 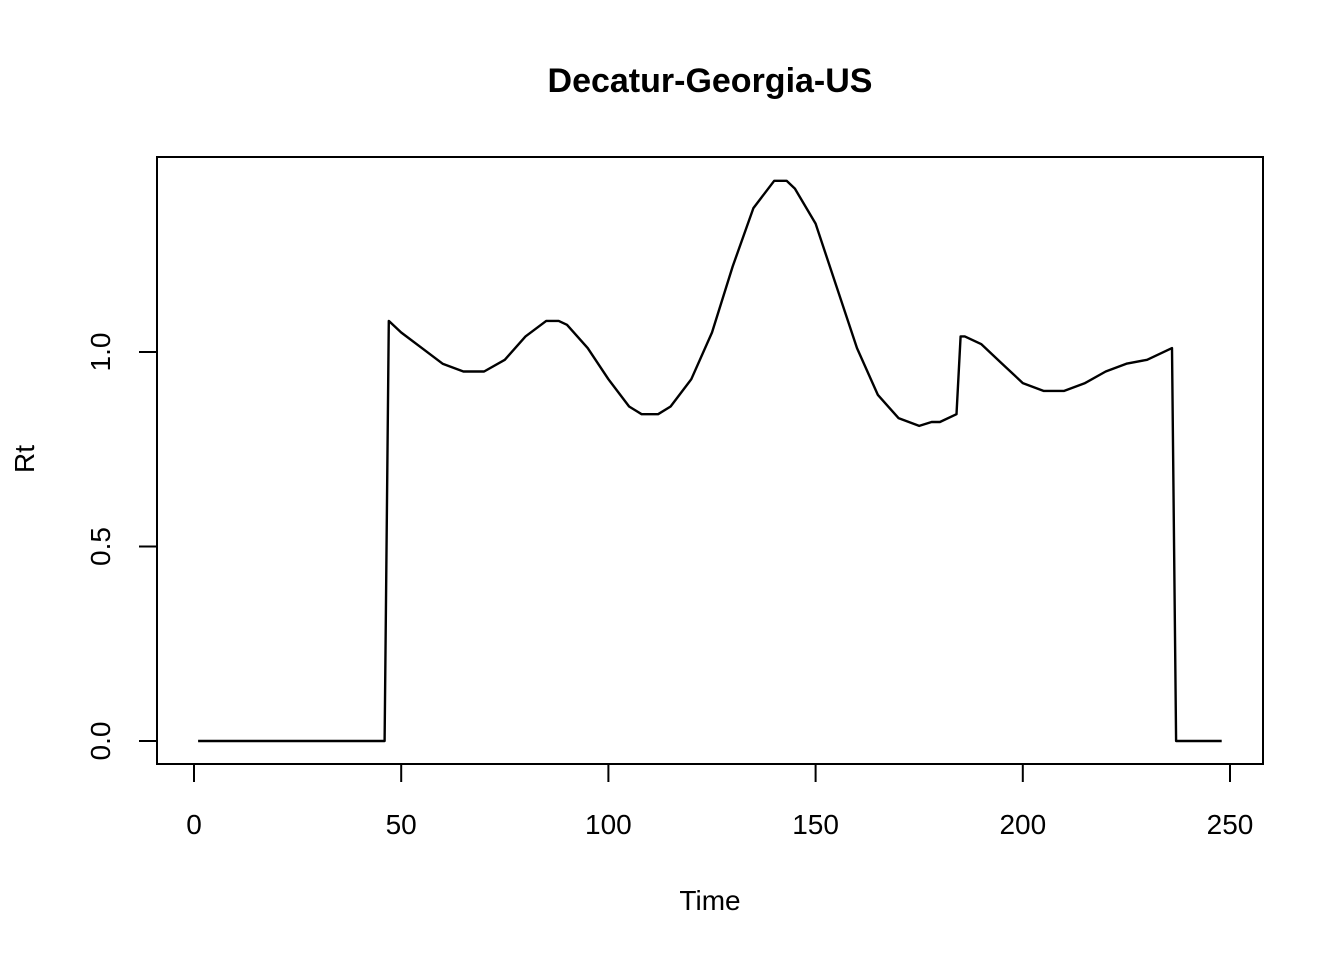 What do you see at coordinates (401, 824) in the screenshot?
I see `x-tick-label: 50` at bounding box center [401, 824].